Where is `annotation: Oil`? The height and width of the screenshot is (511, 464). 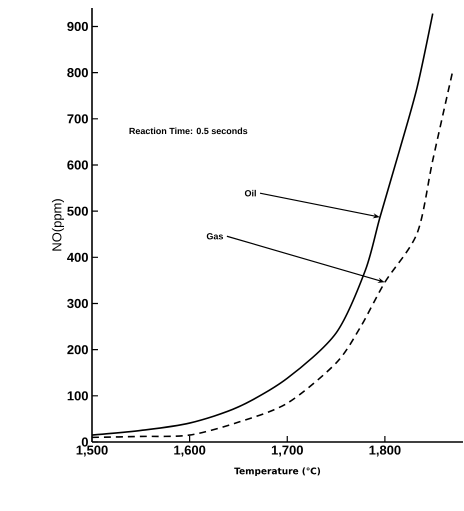 annotation: Oil is located at coordinates (250, 193).